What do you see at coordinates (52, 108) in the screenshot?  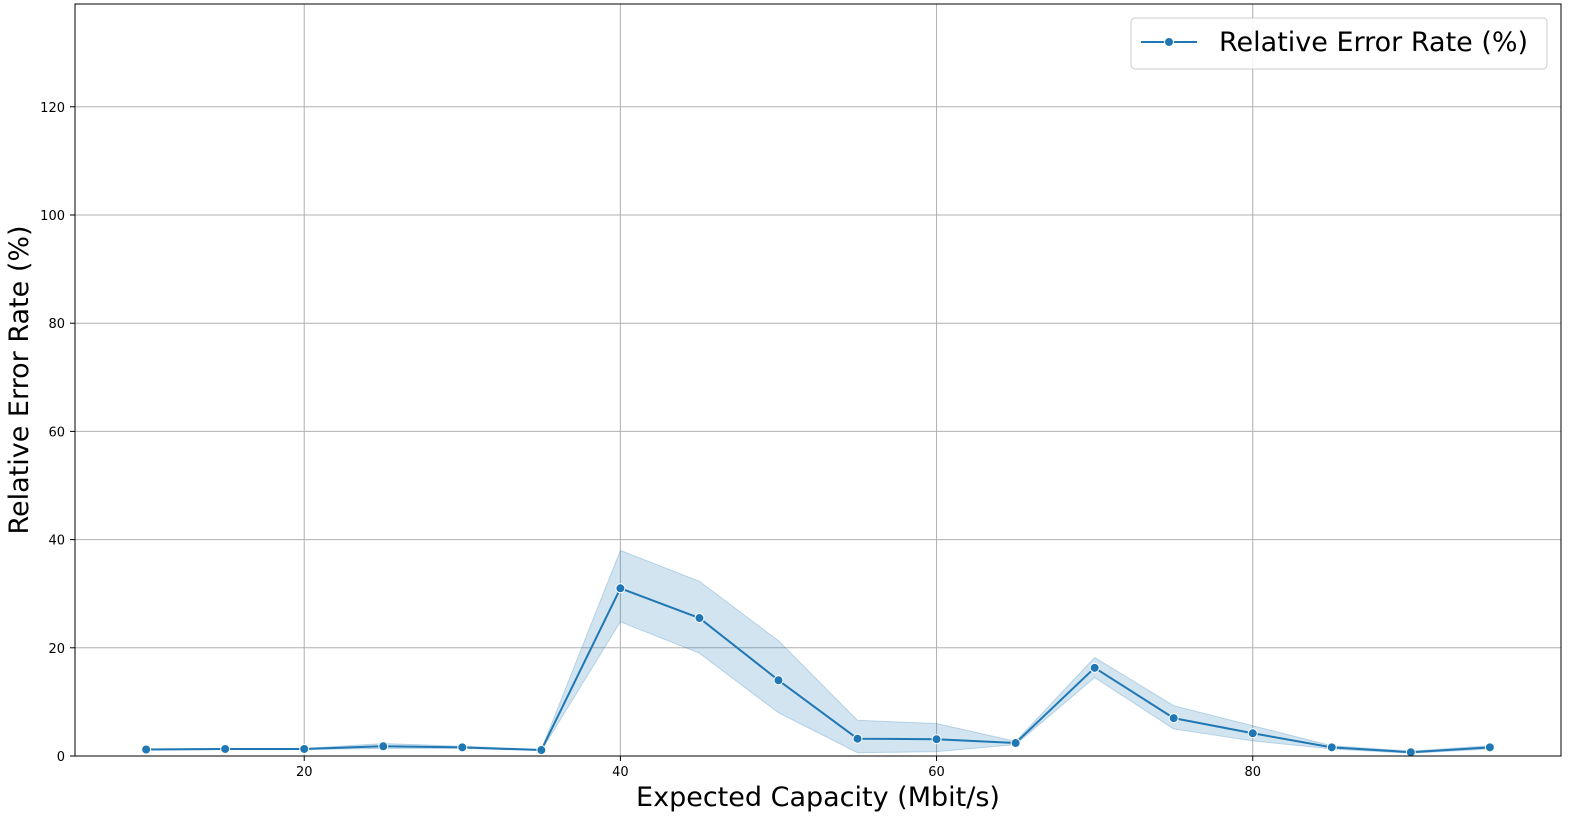 I see `y-tick-label: 120` at bounding box center [52, 108].